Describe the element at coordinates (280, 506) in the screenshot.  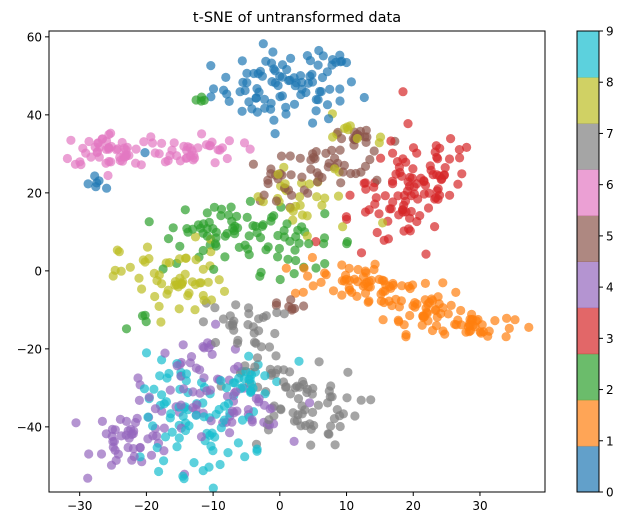
I see `x-tick-label: 0` at that location.